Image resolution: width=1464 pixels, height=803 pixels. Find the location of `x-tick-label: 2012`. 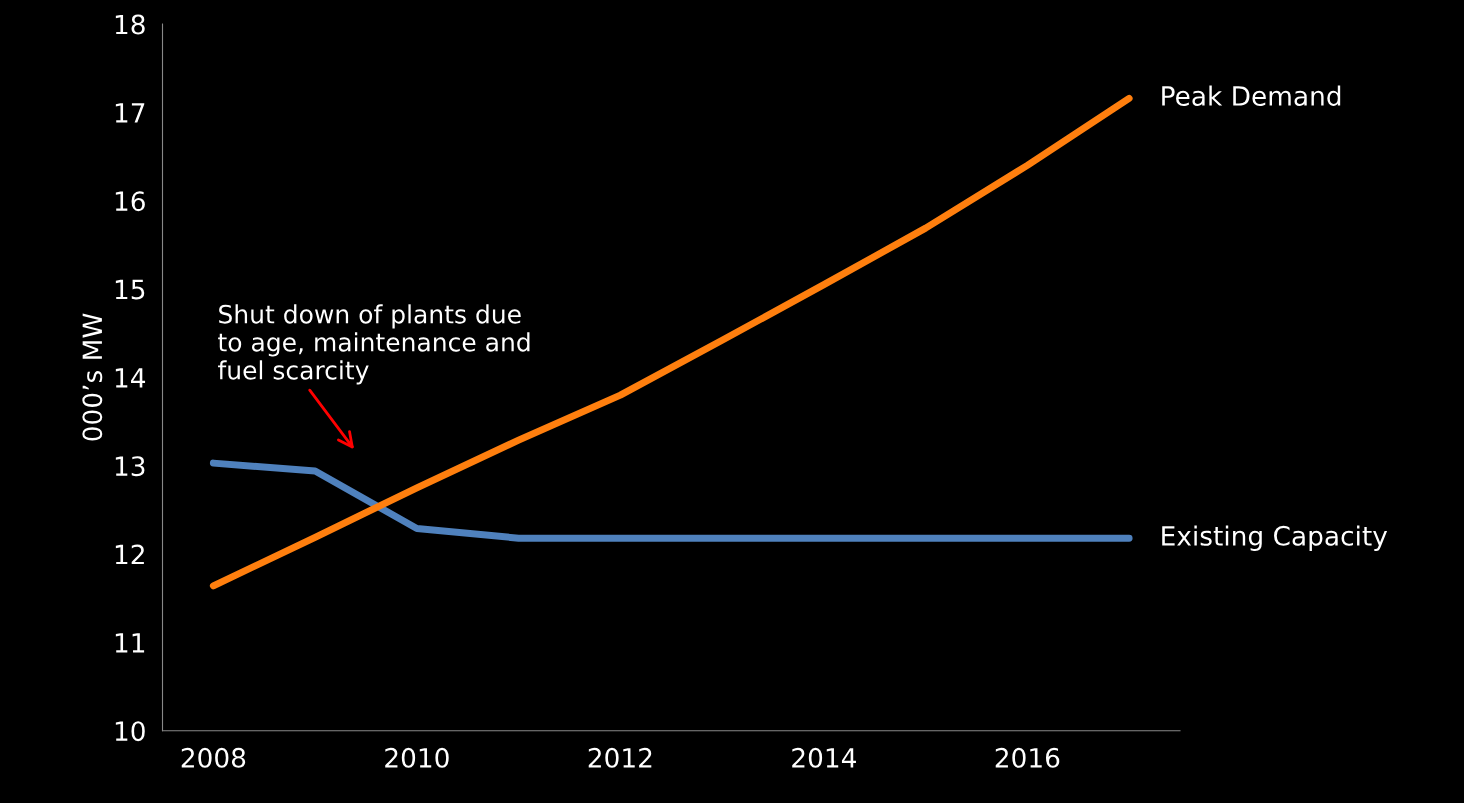

x-tick-label: 2012 is located at coordinates (620, 757).